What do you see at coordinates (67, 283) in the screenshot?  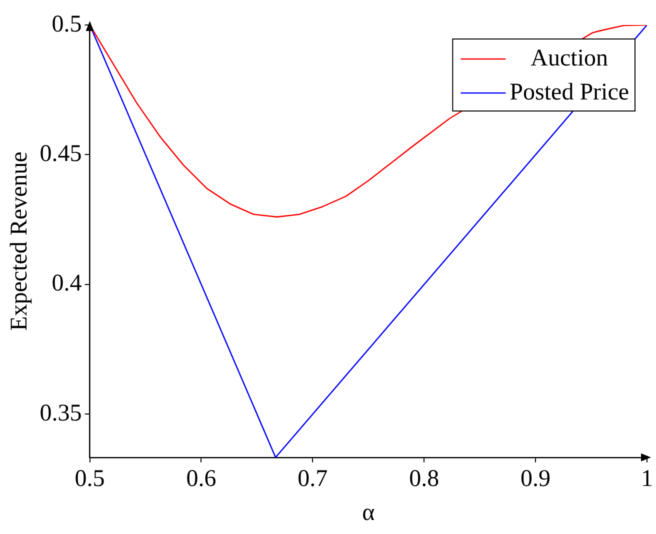 I see `y-tick-label: 0.4` at bounding box center [67, 283].